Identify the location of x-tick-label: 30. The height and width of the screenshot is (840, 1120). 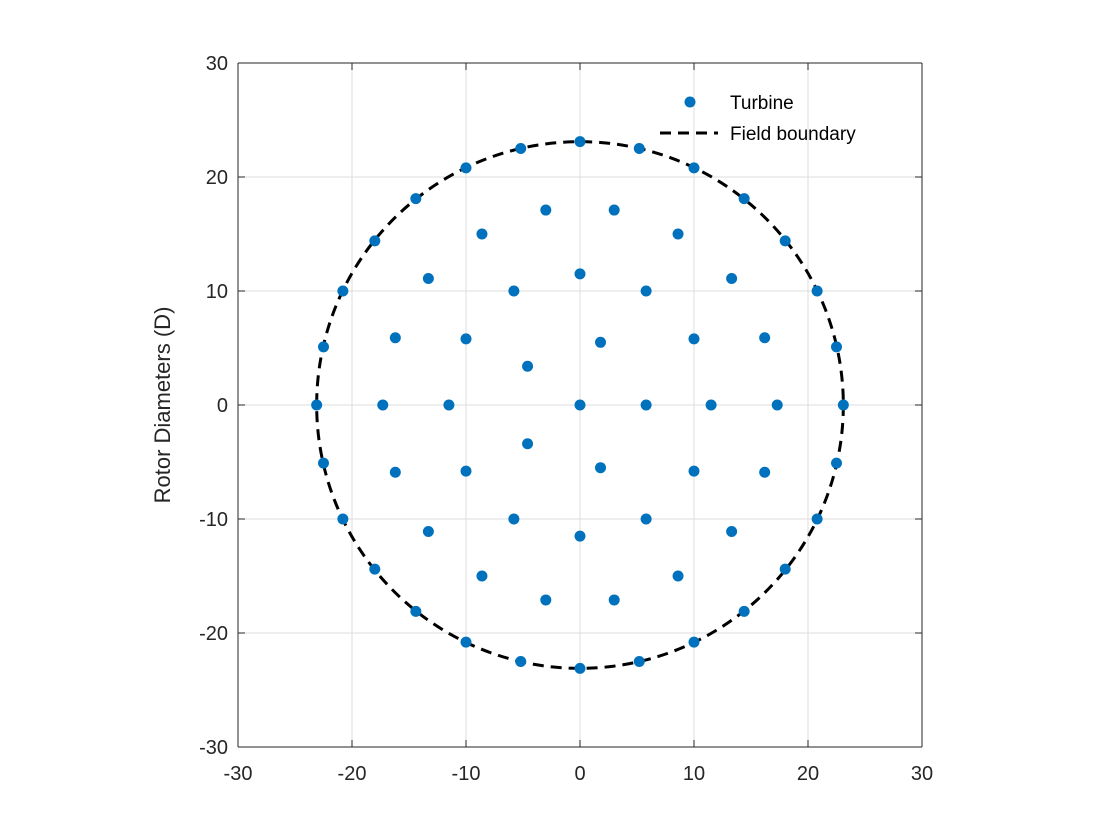
(922, 774).